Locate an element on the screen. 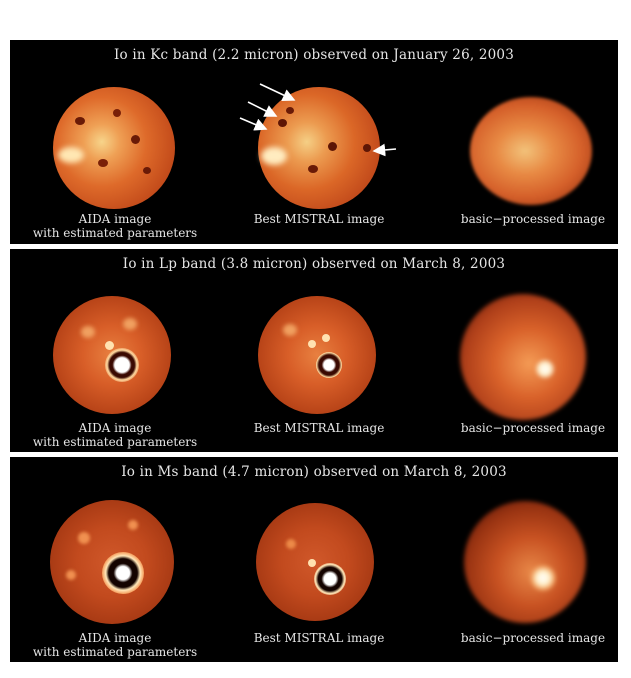 The height and width of the screenshot is (678, 631). arrow-annotations is located at coordinates (318, 120).